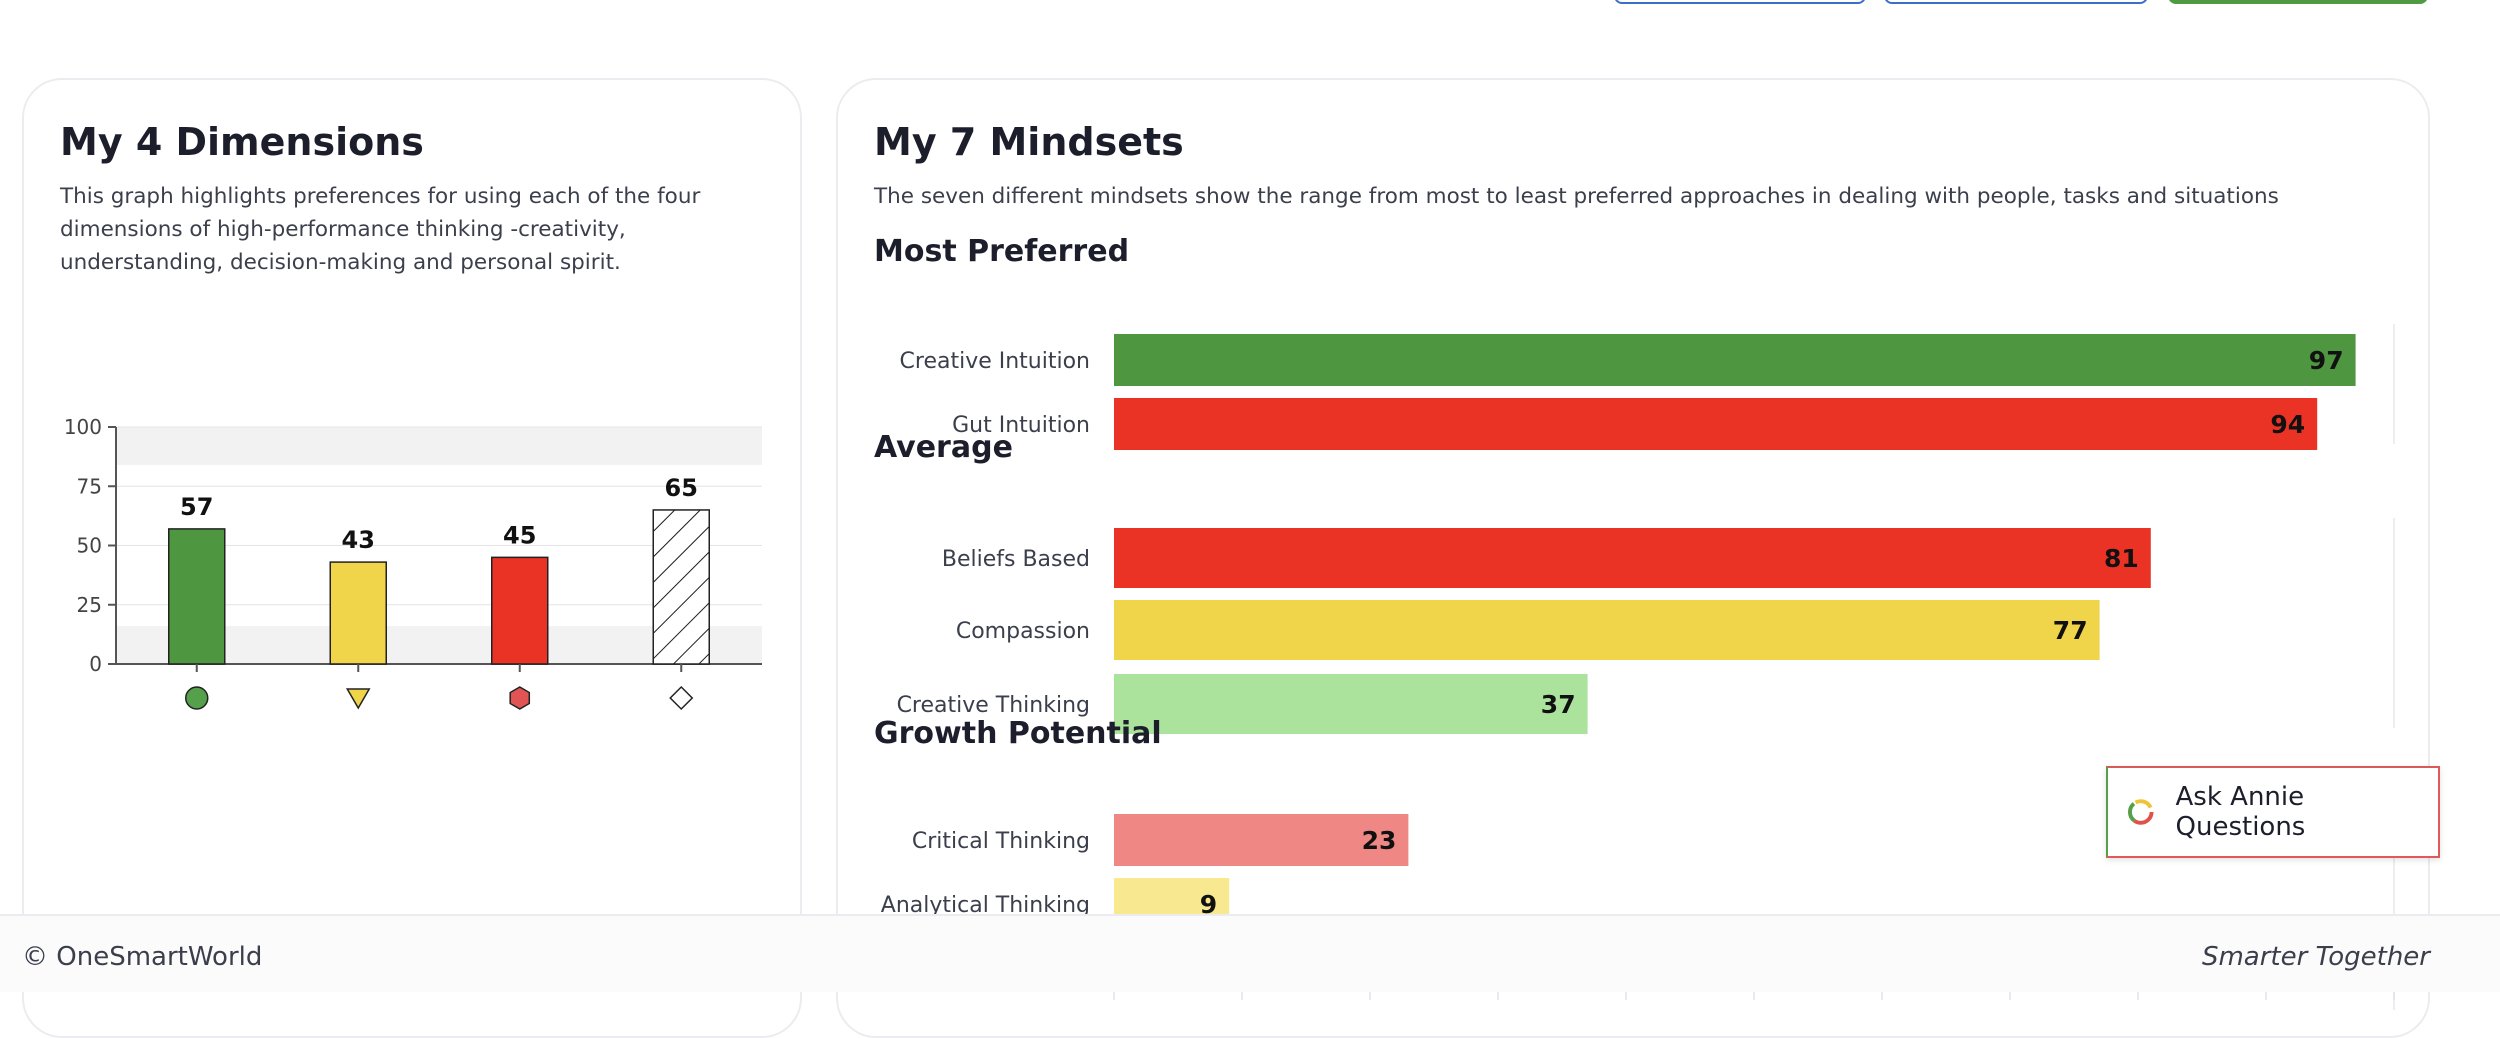  Describe the element at coordinates (358, 699) in the screenshot. I see `dimension-marker-triangle-down-icon` at that location.